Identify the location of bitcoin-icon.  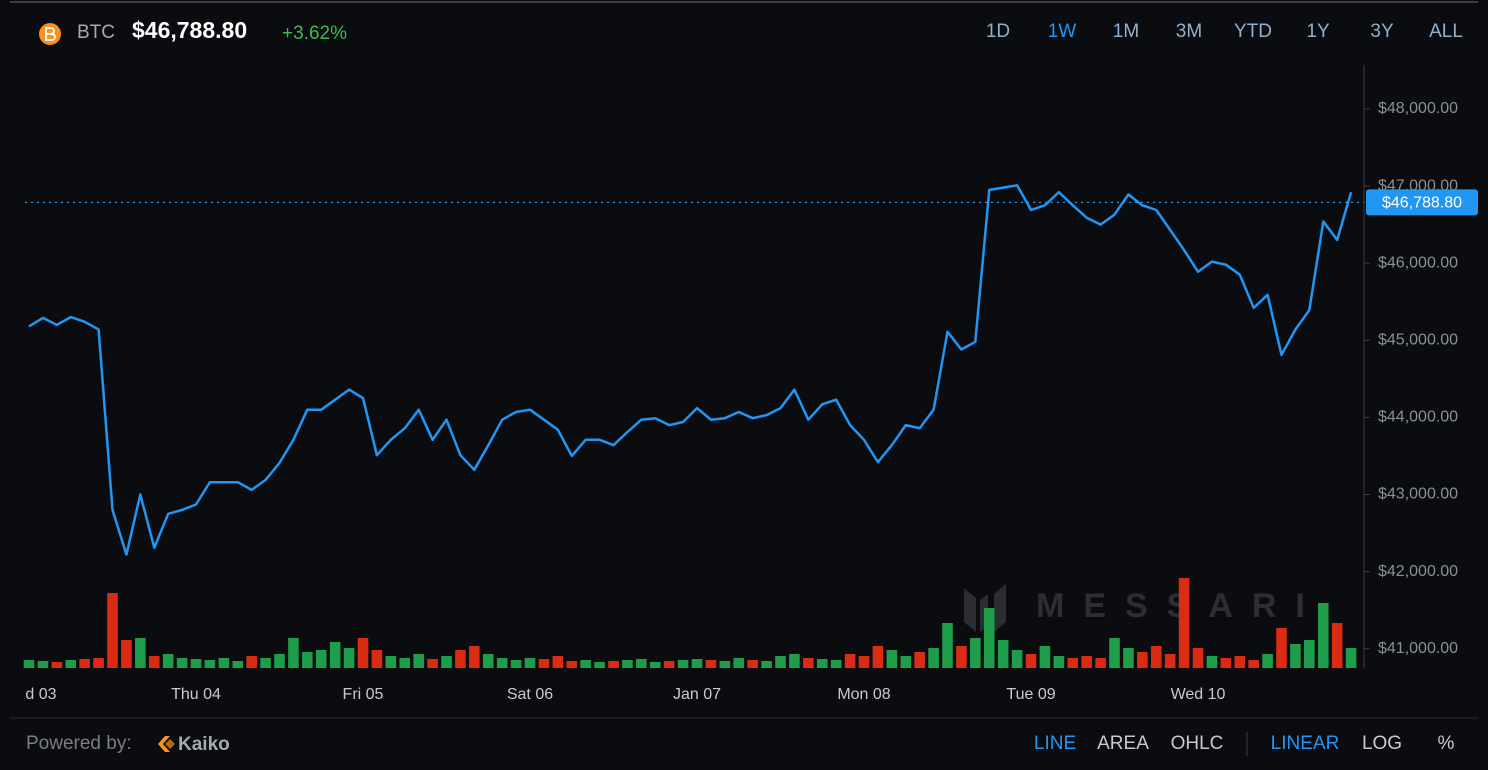
(50, 34).